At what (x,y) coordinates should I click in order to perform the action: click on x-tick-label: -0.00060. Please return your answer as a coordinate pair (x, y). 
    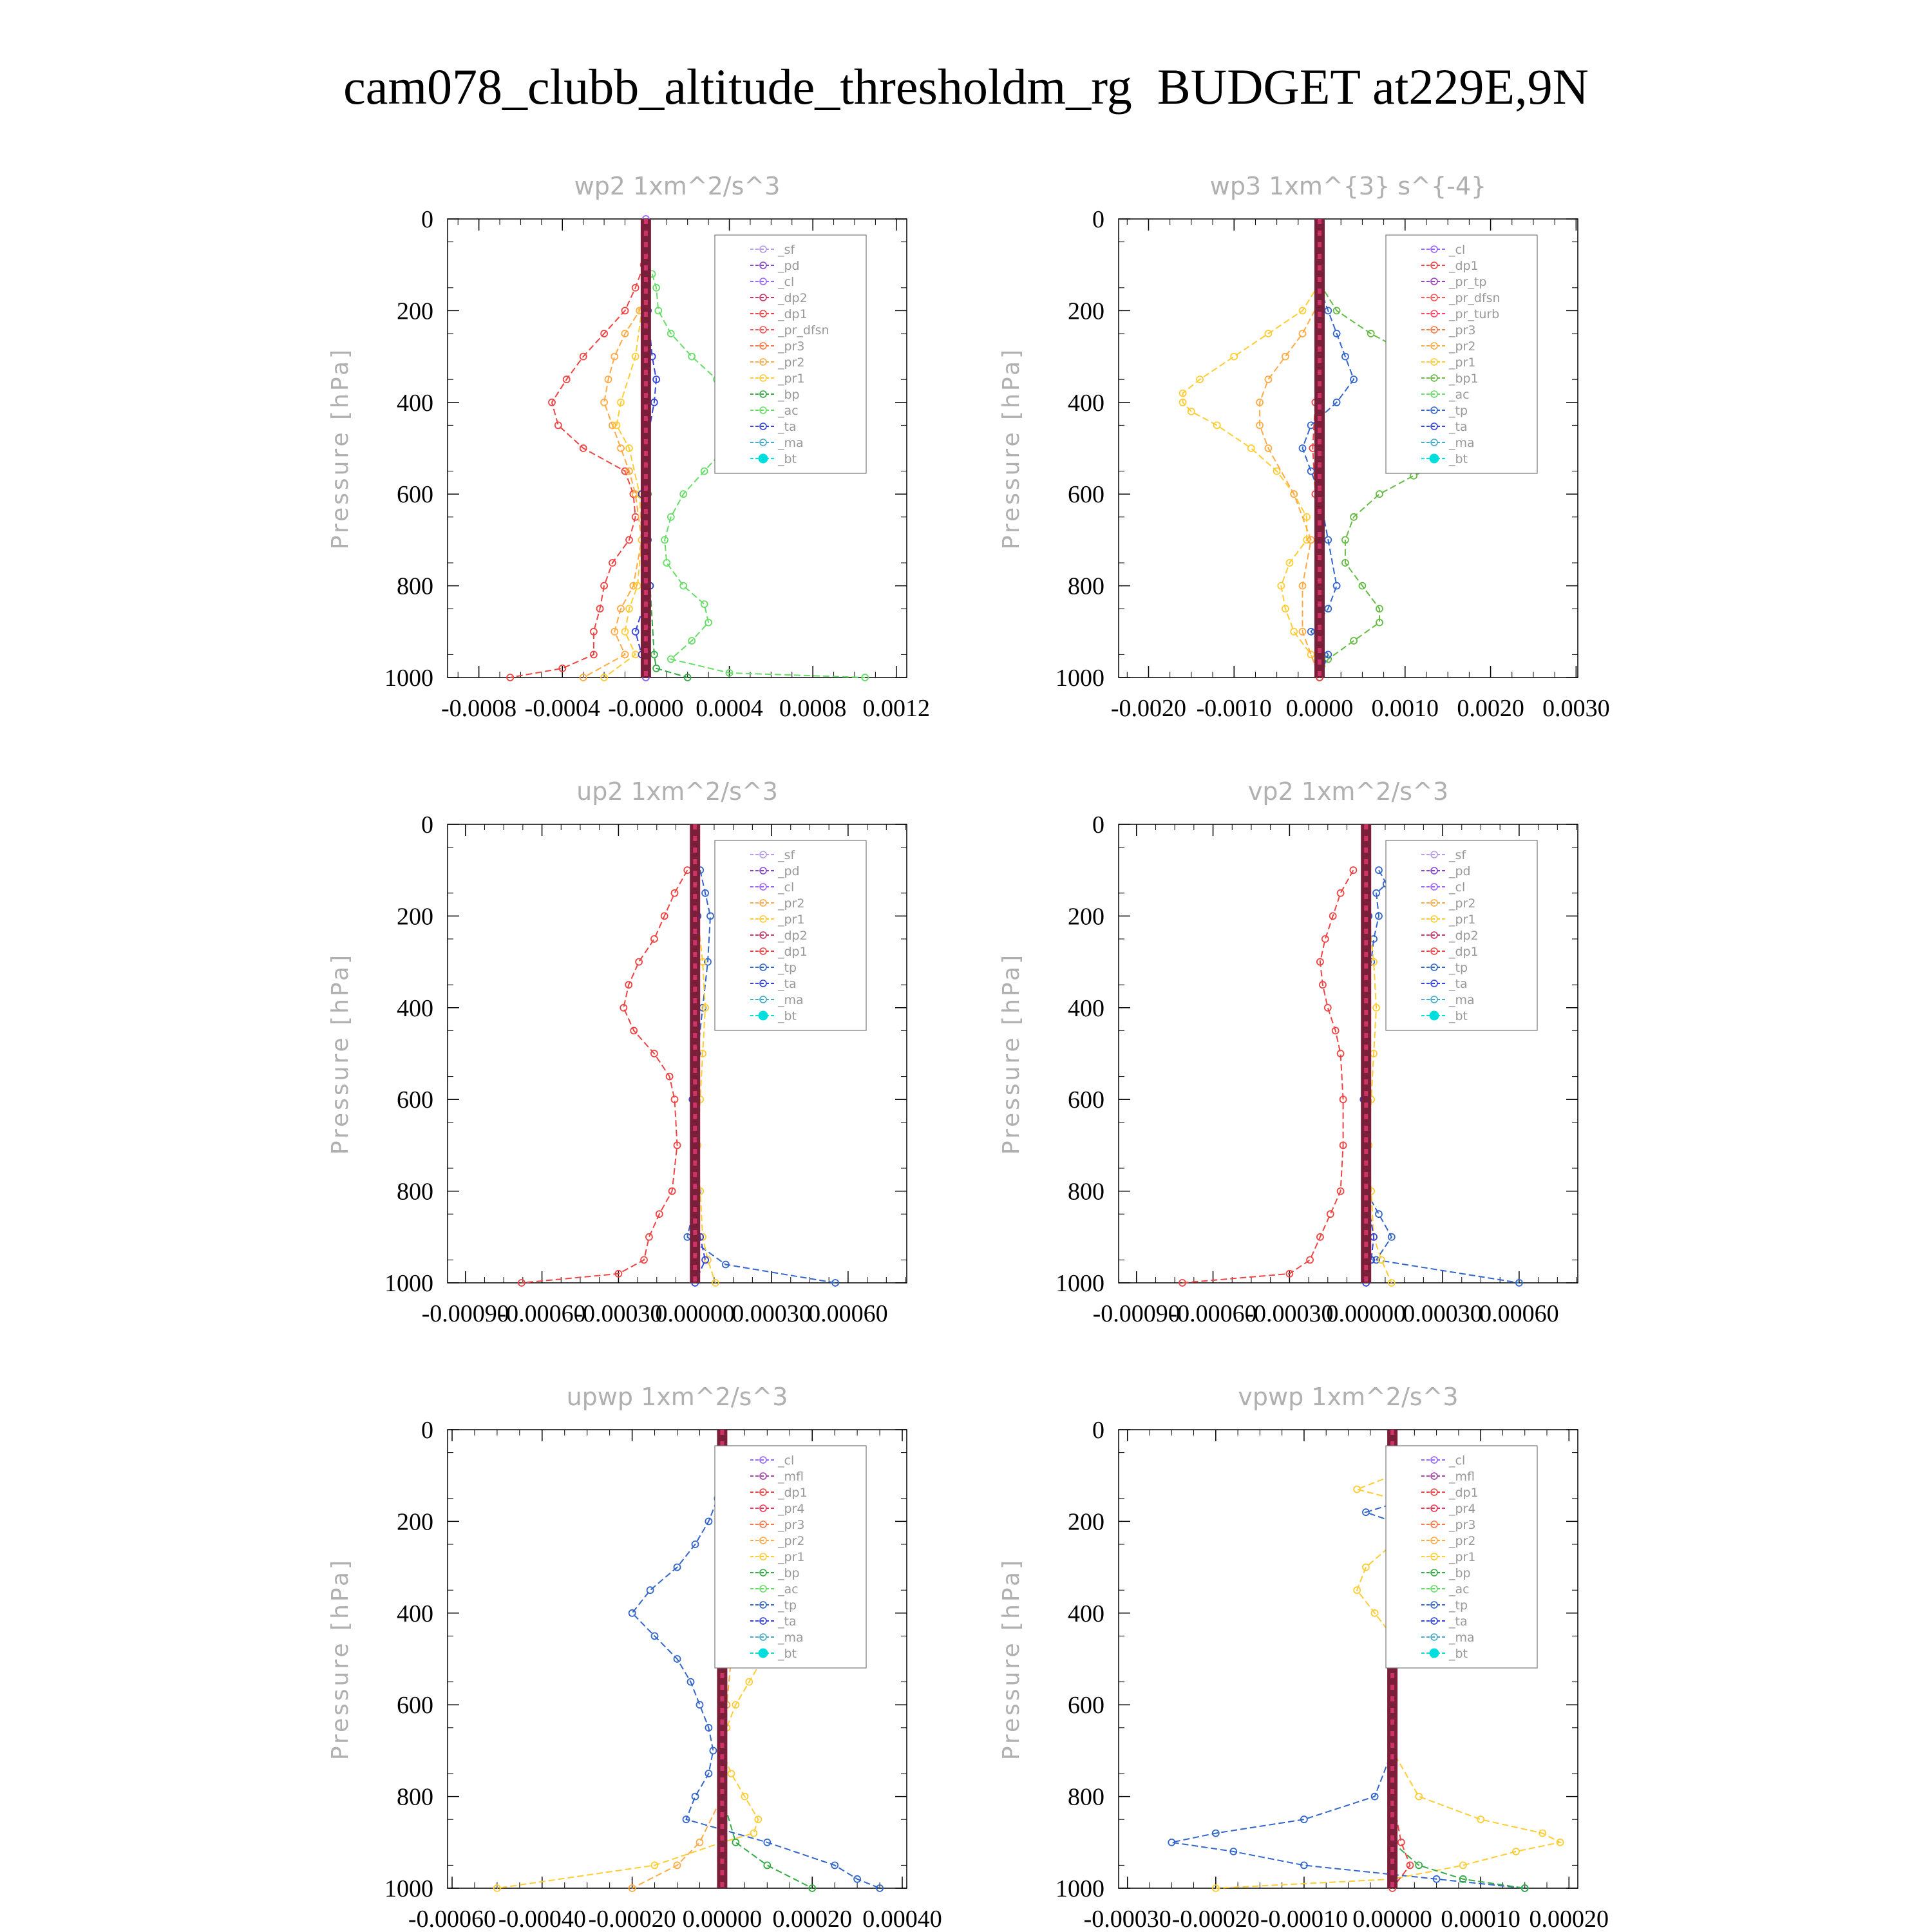
    Looking at the image, I should click on (541, 1314).